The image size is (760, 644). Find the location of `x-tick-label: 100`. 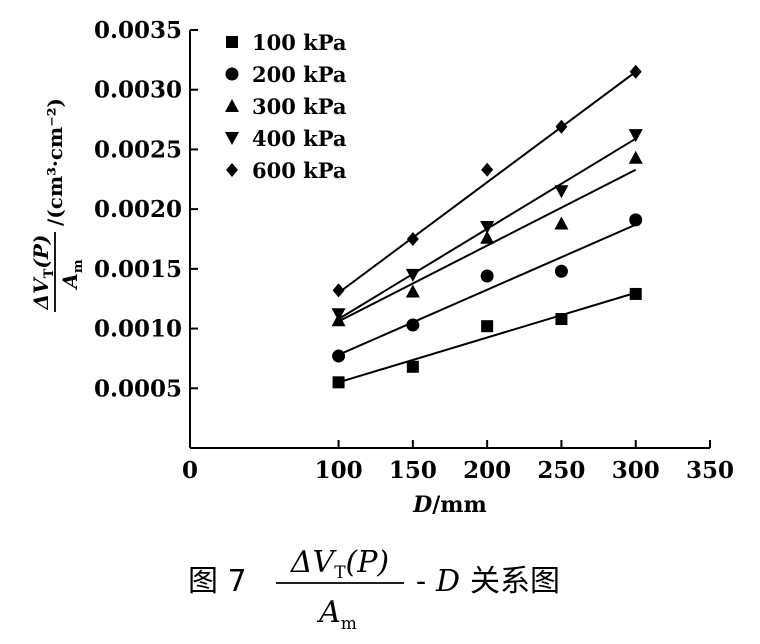

x-tick-label: 100 is located at coordinates (339, 470).